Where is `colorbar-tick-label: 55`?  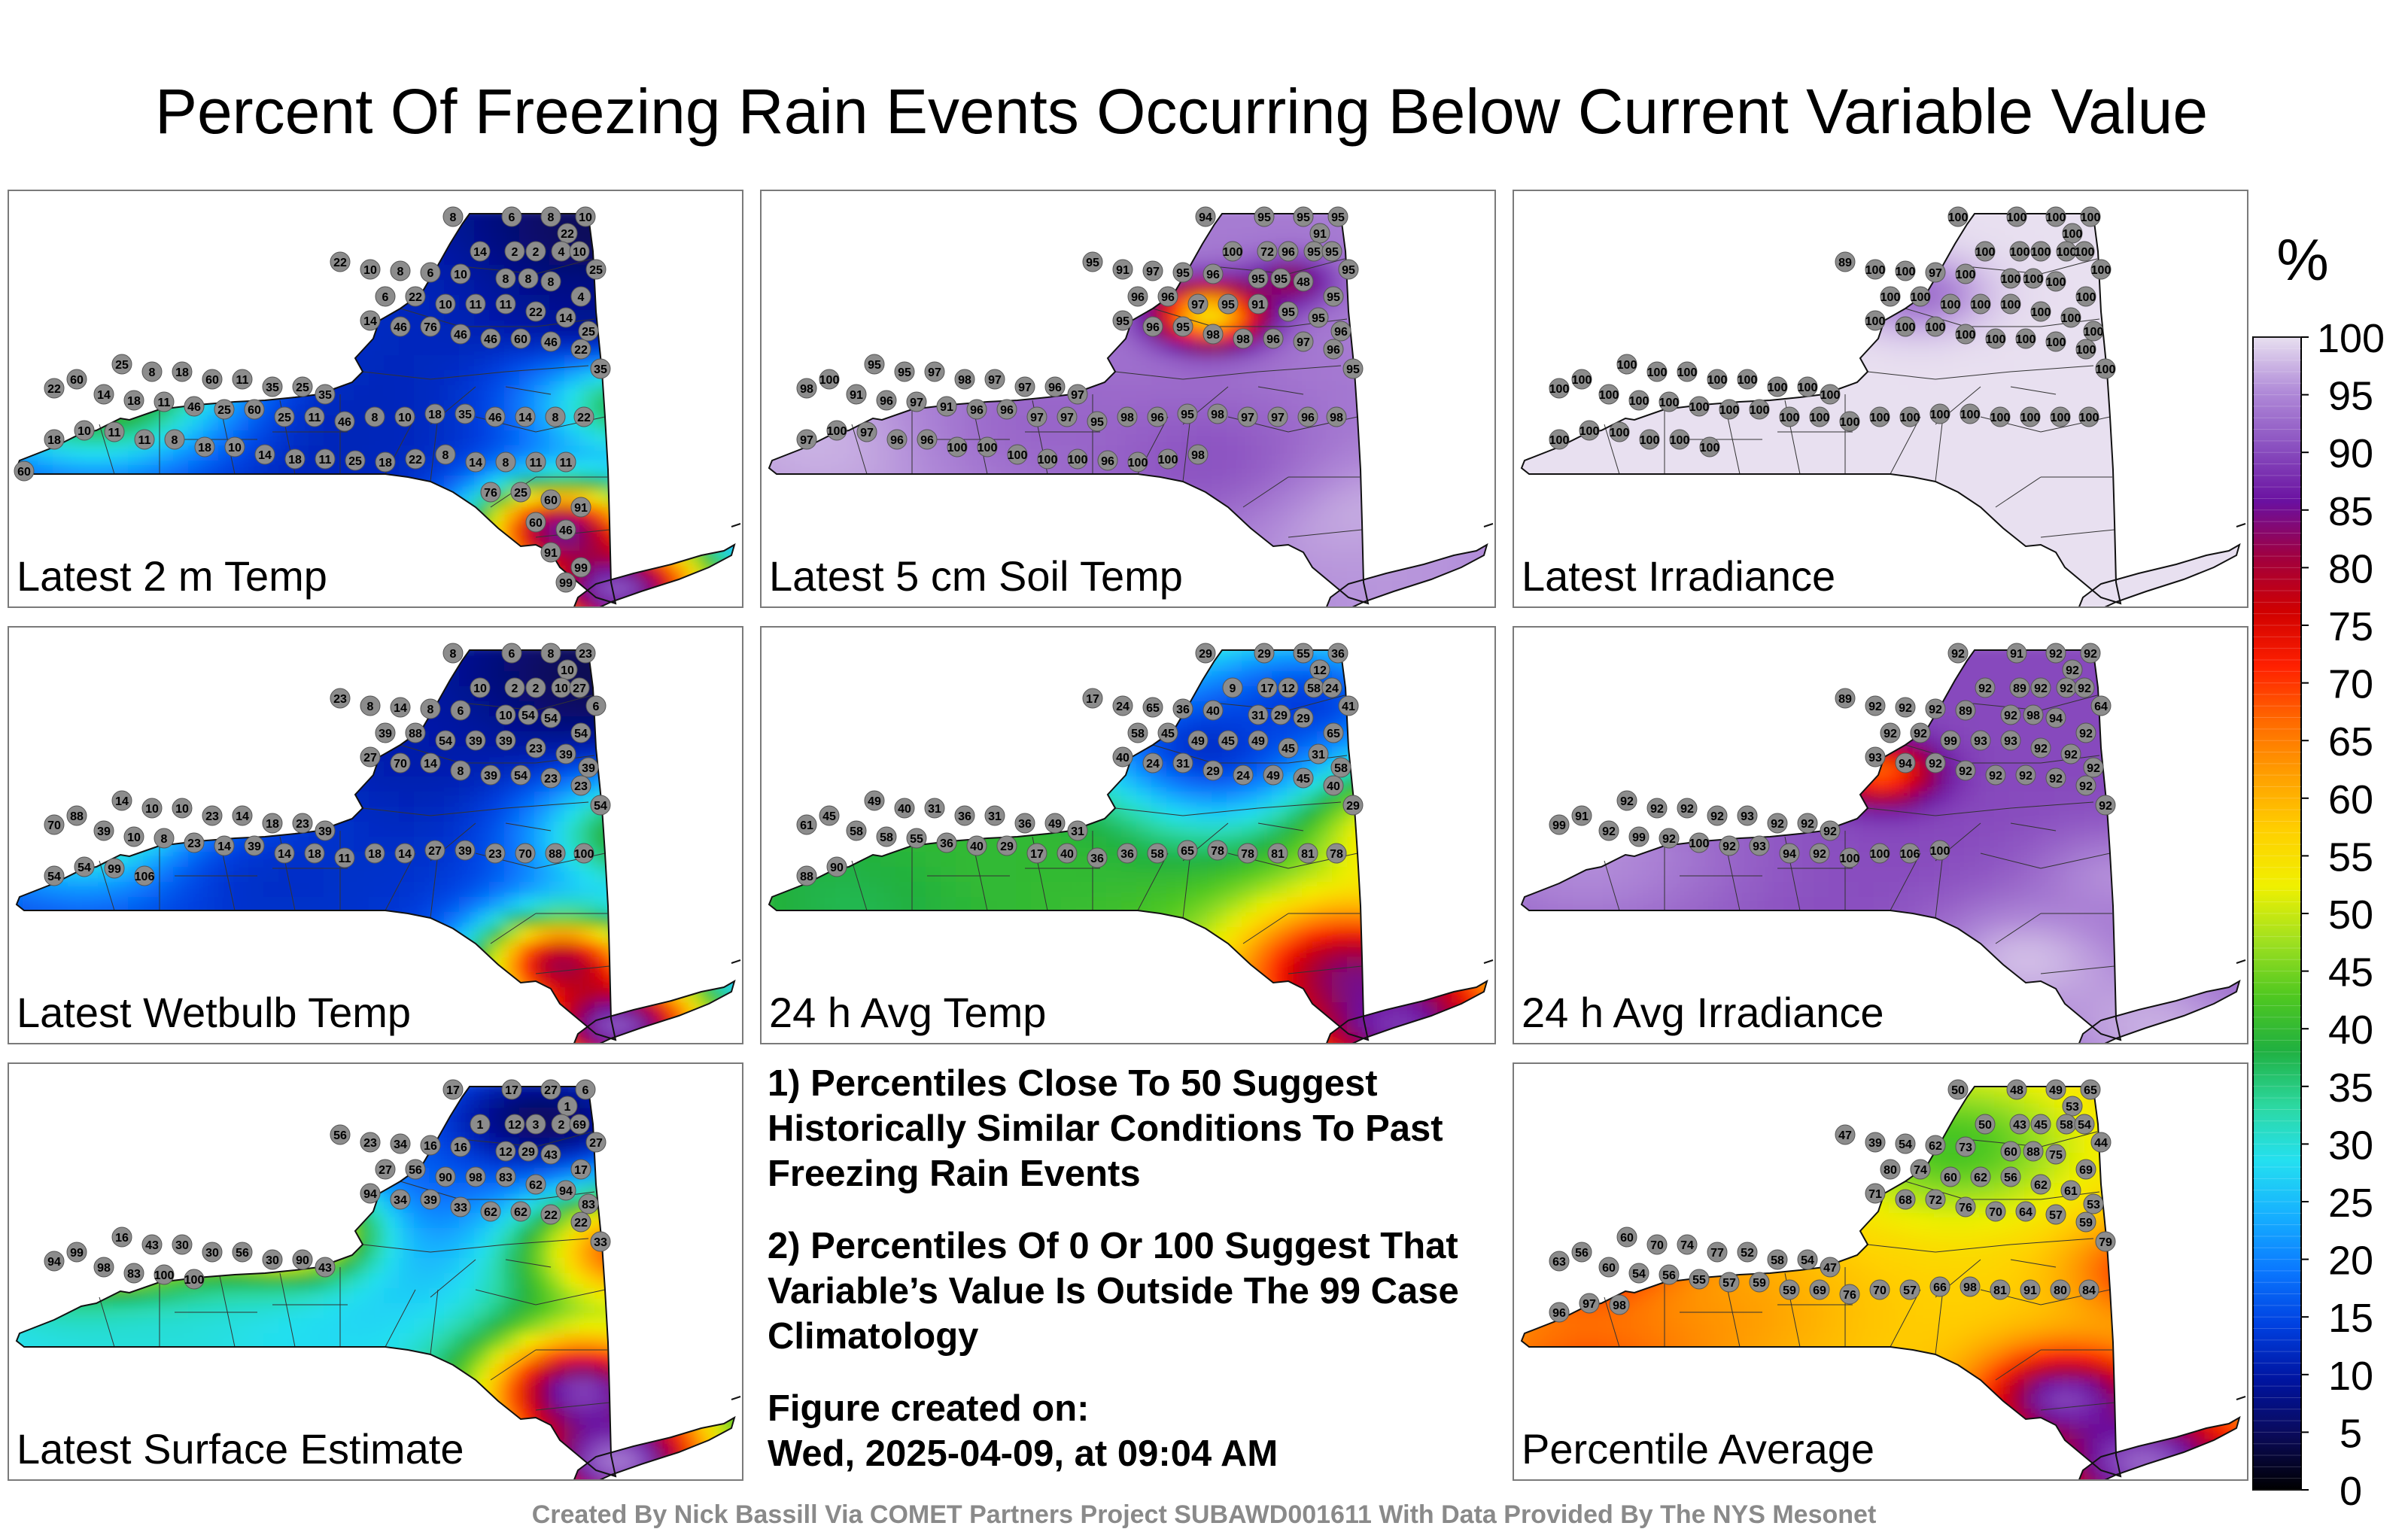
colorbar-tick-label: 55 is located at coordinates (2350, 857).